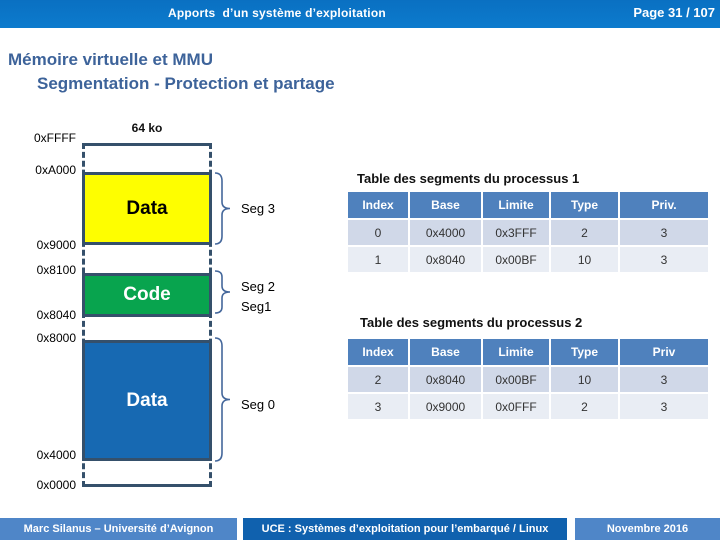 Image resolution: width=720 pixels, height=540 pixels. What do you see at coordinates (256, 306) in the screenshot?
I see `segment-label-seg1: Seg1` at bounding box center [256, 306].